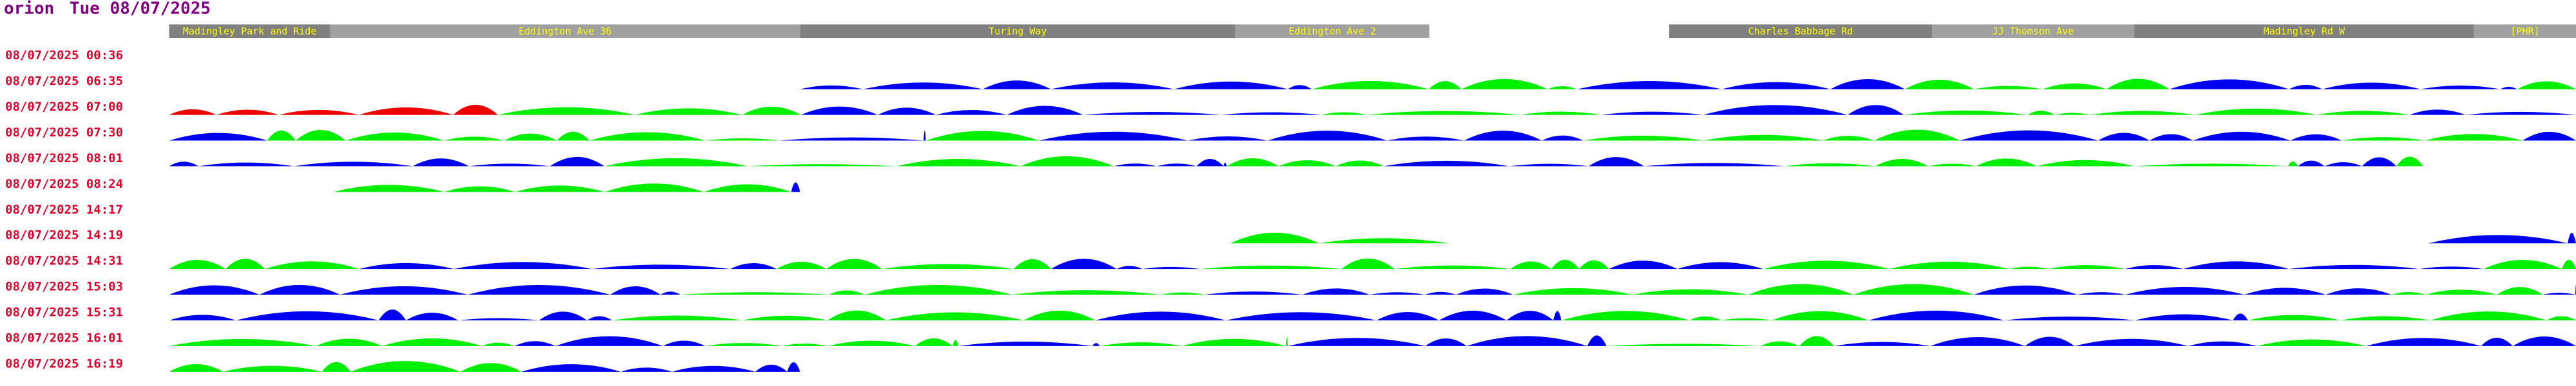 The height and width of the screenshot is (386, 2576). Describe the element at coordinates (140, 9) in the screenshot. I see `date-heading: Tue 08/07/2025` at that location.